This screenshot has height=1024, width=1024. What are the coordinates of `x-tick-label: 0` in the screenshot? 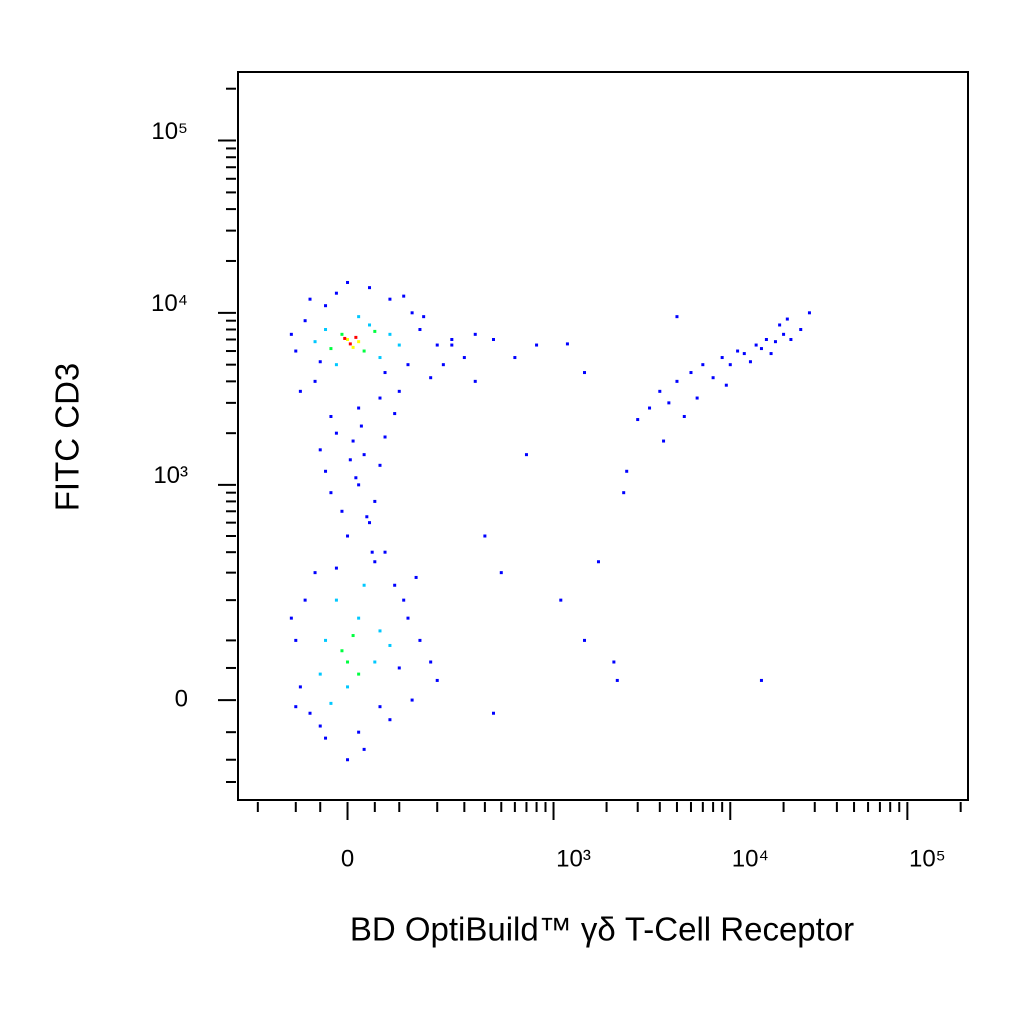 It's located at (347, 858).